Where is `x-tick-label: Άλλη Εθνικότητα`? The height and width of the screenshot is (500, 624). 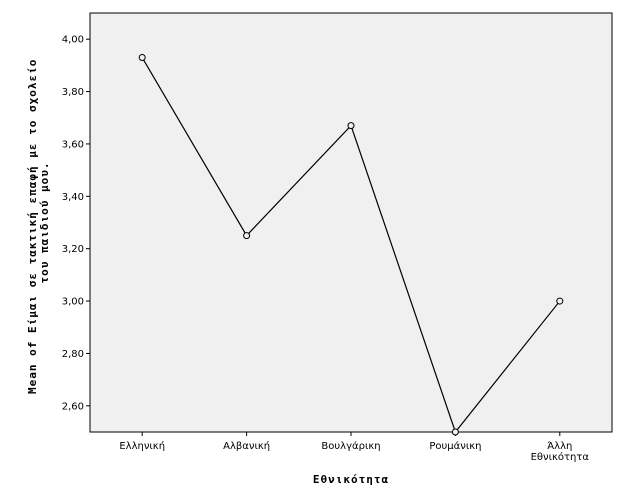 x-tick-label: Άλλη Εθνικότητα is located at coordinates (560, 451).